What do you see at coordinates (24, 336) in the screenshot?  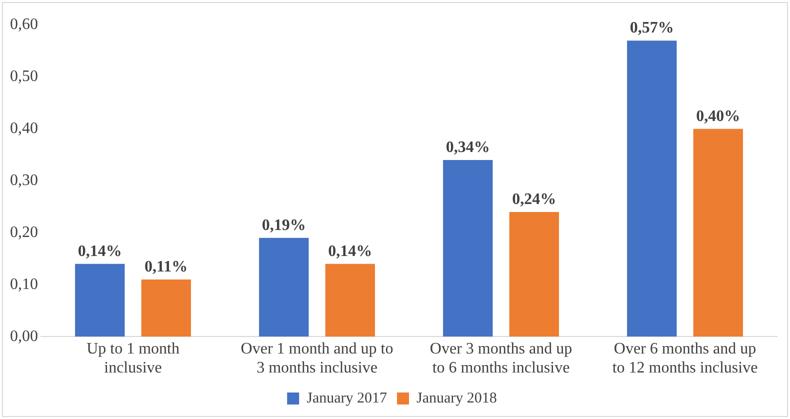 I see `y-tick-label: 0,00` at bounding box center [24, 336].